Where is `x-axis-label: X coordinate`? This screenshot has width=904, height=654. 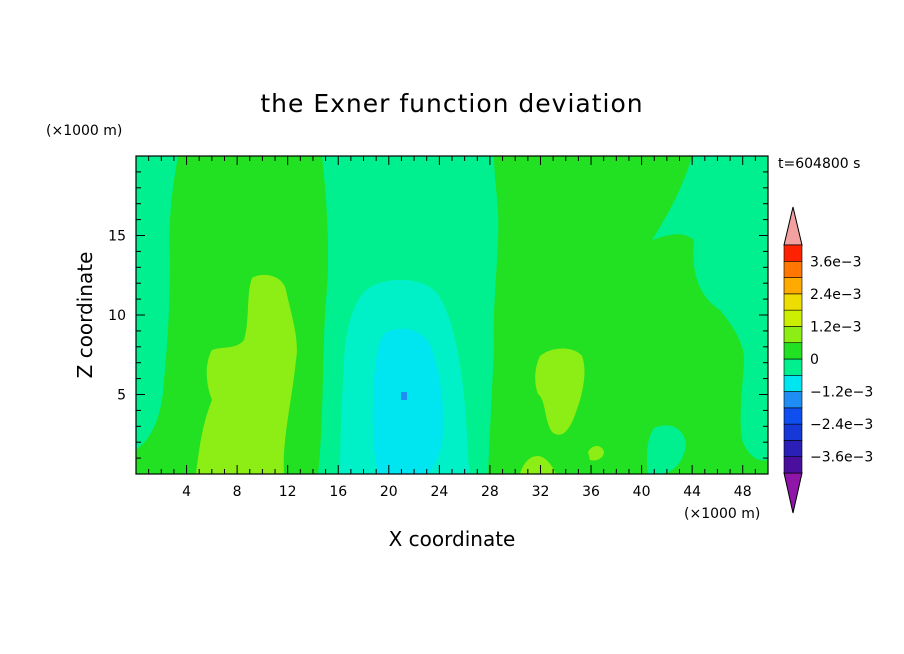
x-axis-label: X coordinate is located at coordinates (452, 539).